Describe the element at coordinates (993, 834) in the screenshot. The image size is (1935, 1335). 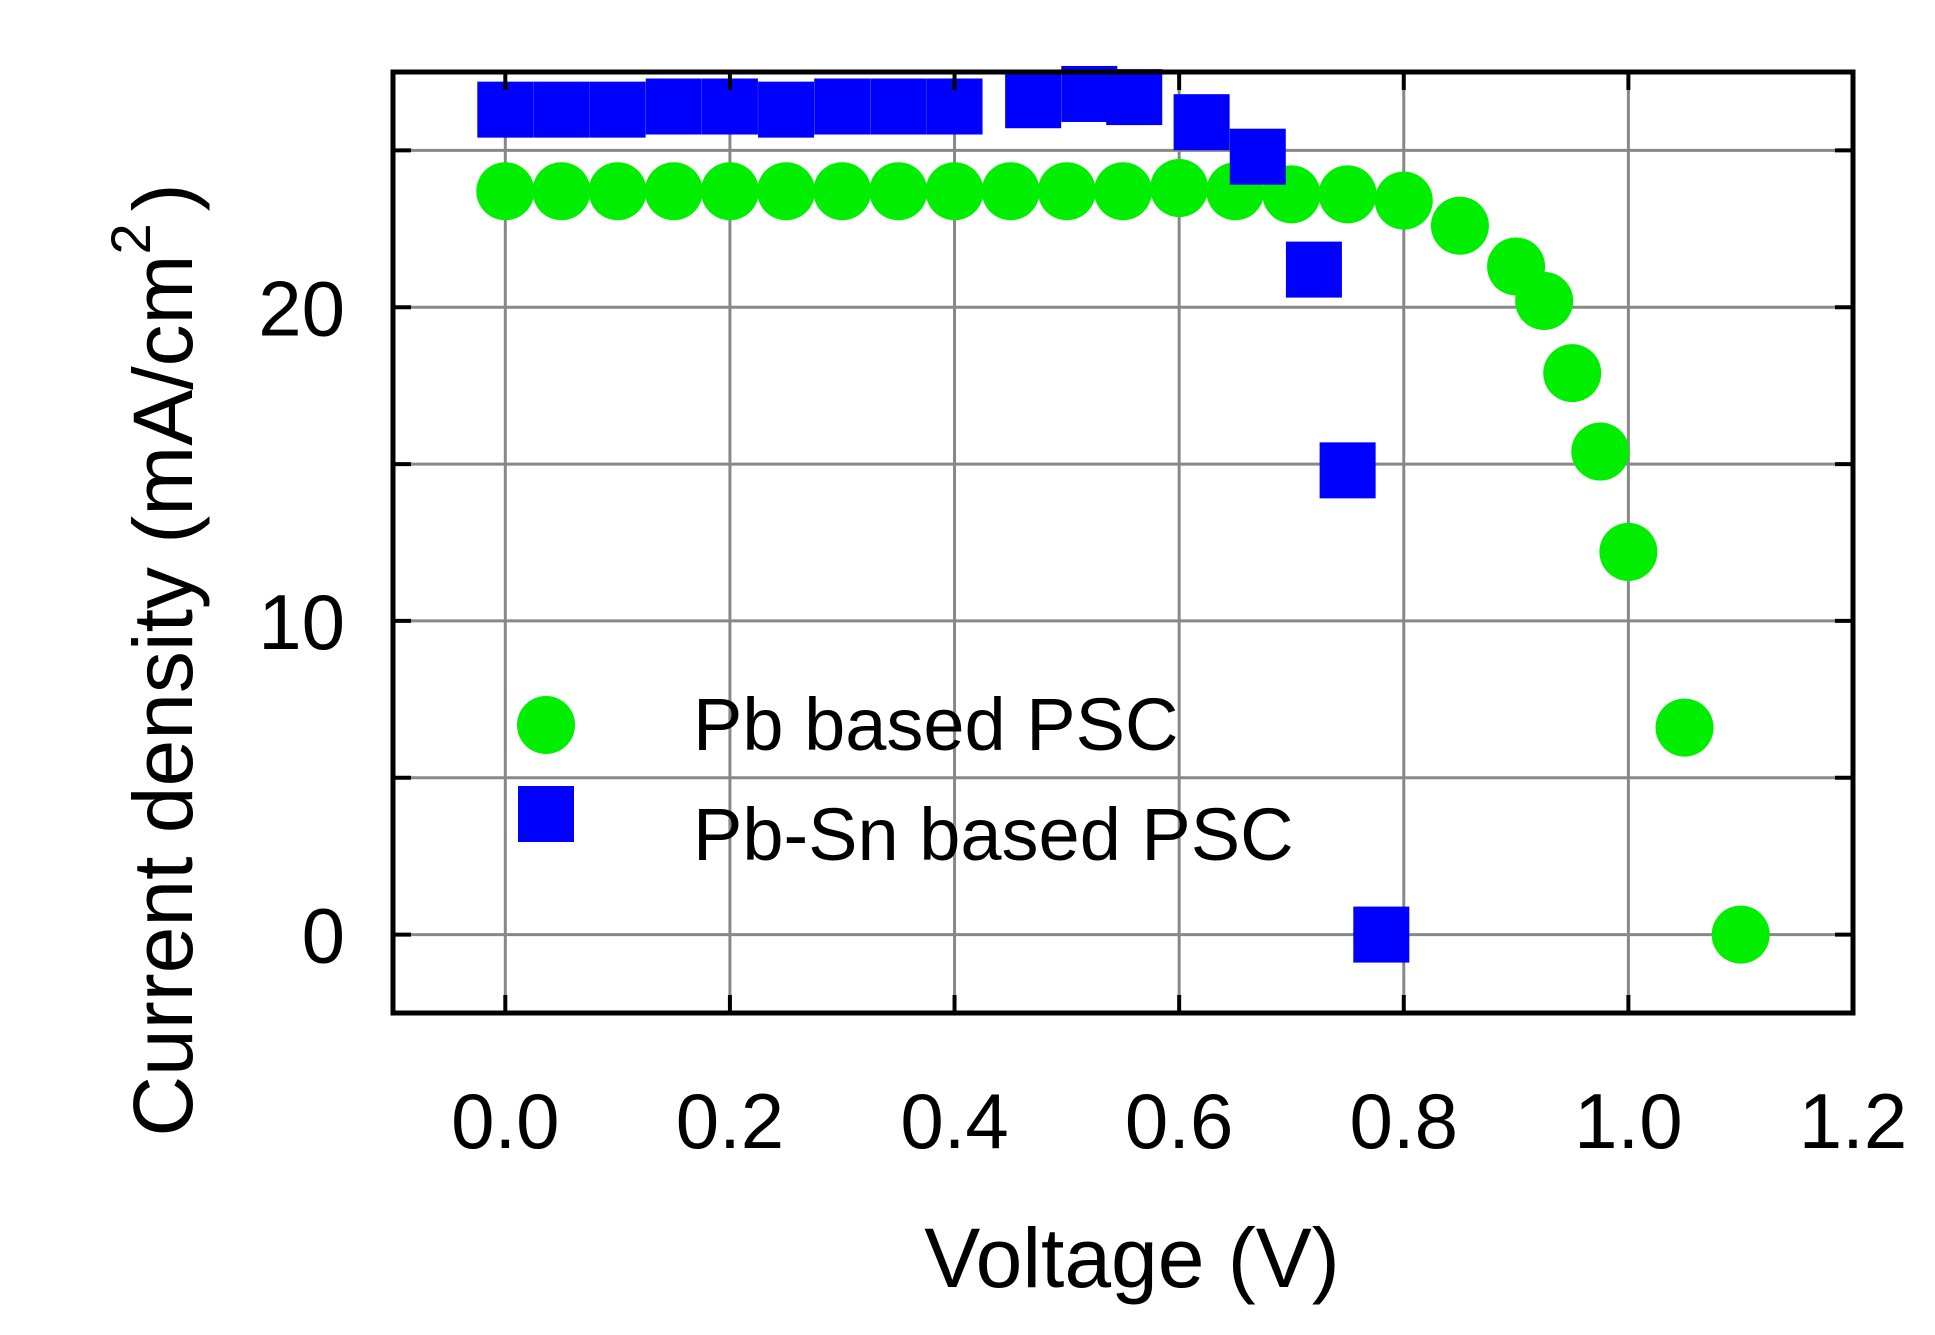
I see `legend-label-pb-sn: Pb-Sn based PSC` at that location.